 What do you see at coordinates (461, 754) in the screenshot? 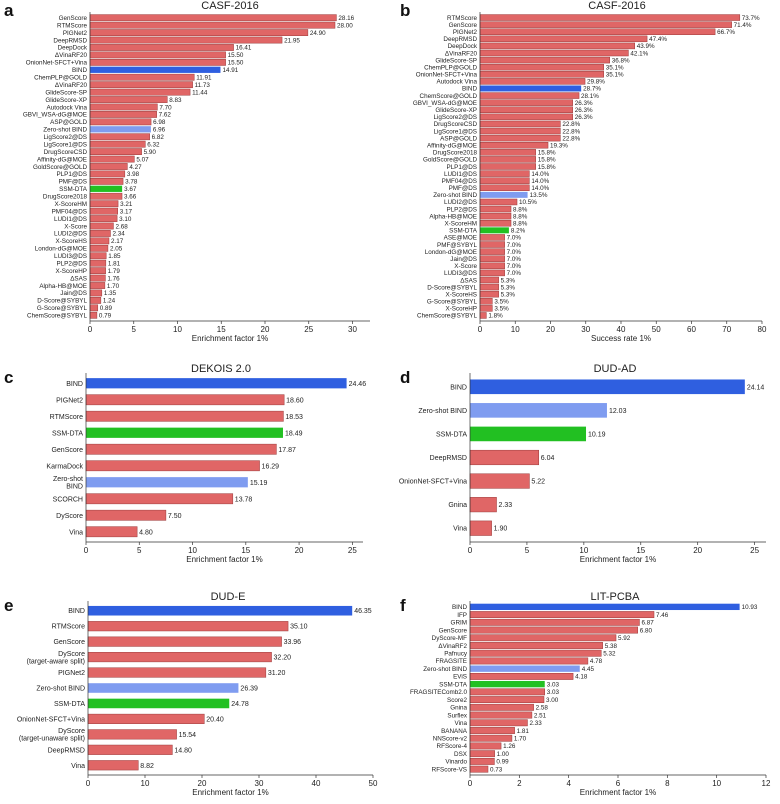
I see `category-label: DSX` at bounding box center [461, 754].